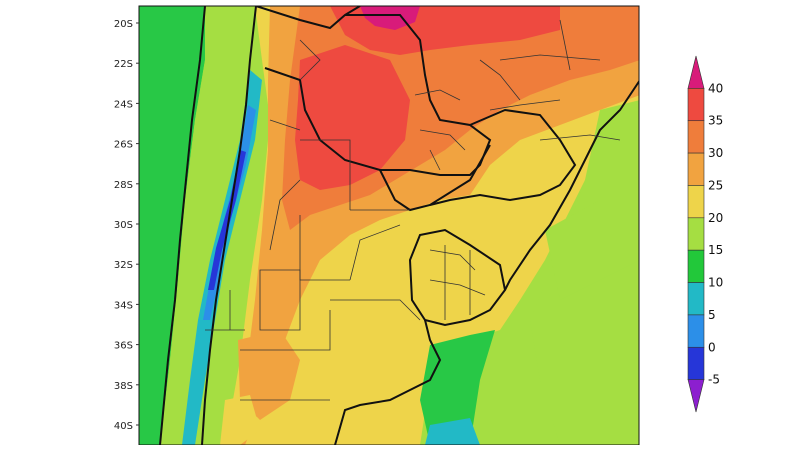 The width and height of the screenshot is (800, 449). I want to click on latitude-label: 40S, so click(123, 426).